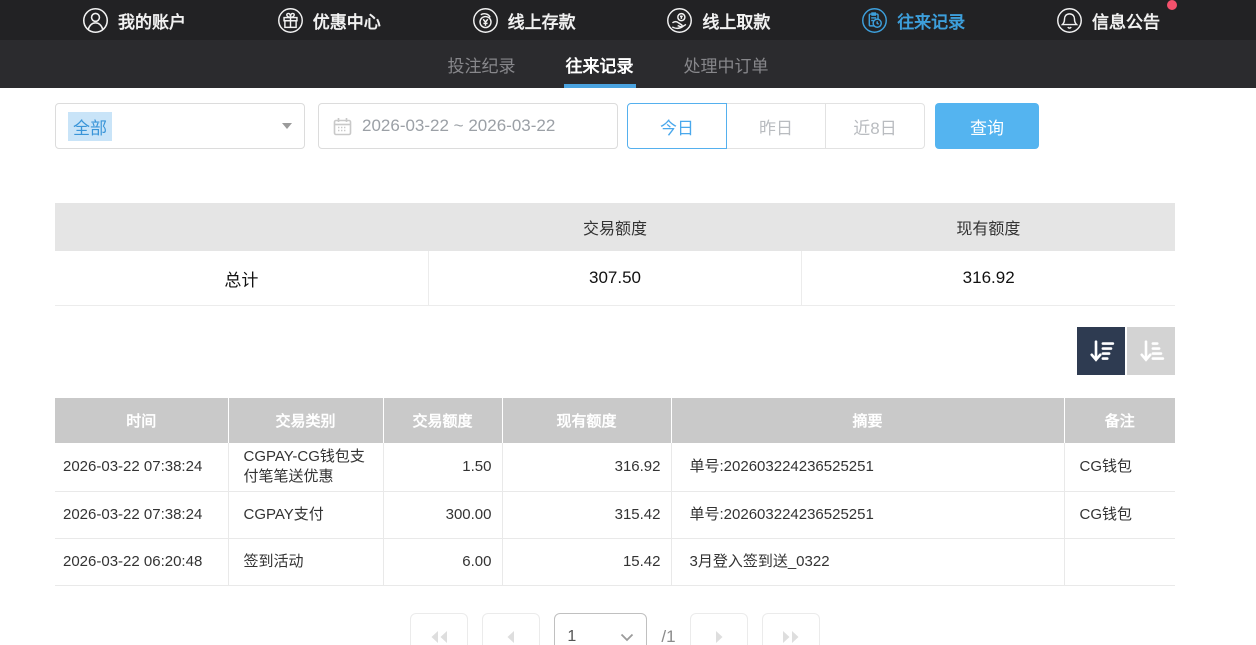 This screenshot has width=1256, height=645. What do you see at coordinates (541, 22) in the screenshot?
I see `nav-item-label: 线上存款` at bounding box center [541, 22].